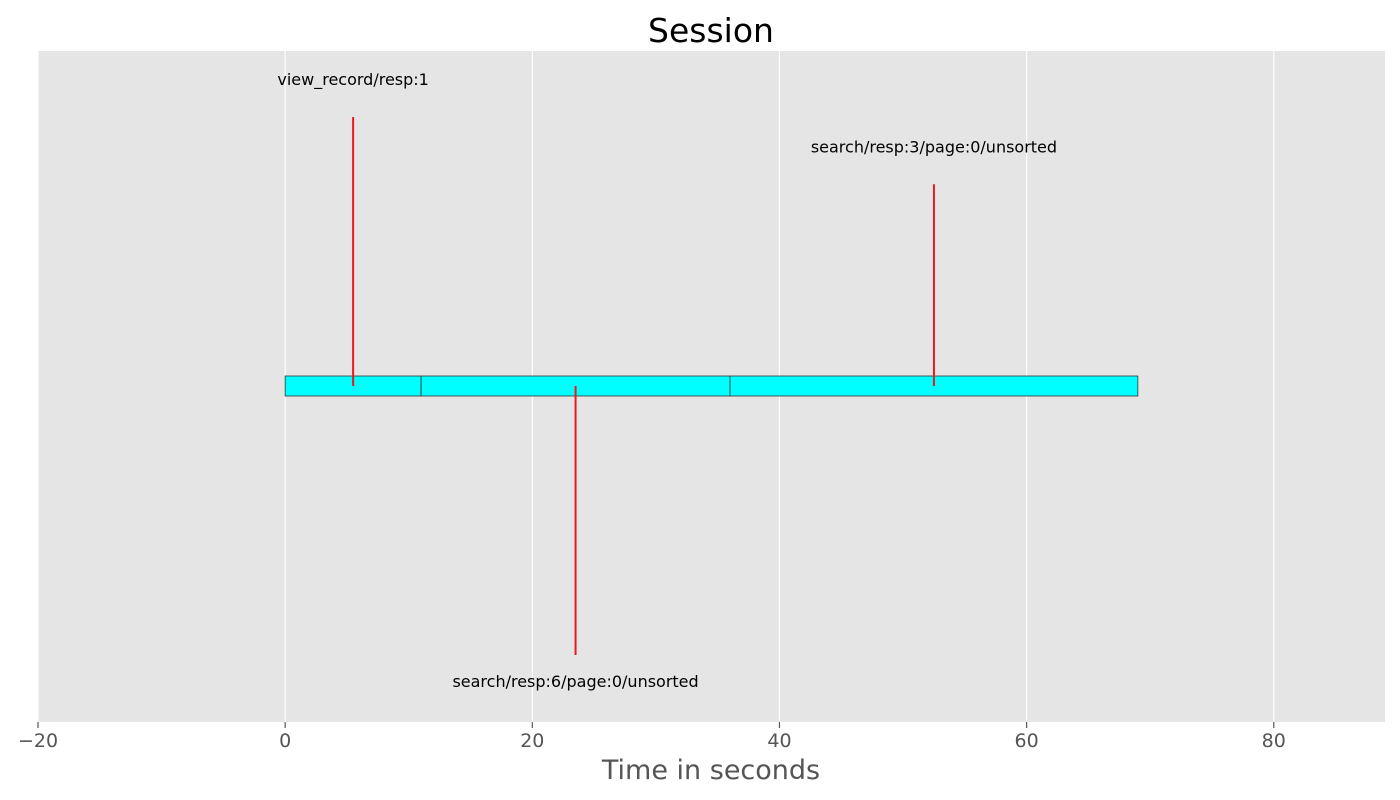 This screenshot has height=800, width=1400. Describe the element at coordinates (575, 681) in the screenshot. I see `event-label: search/resp:6/page:0/unsorted` at that location.